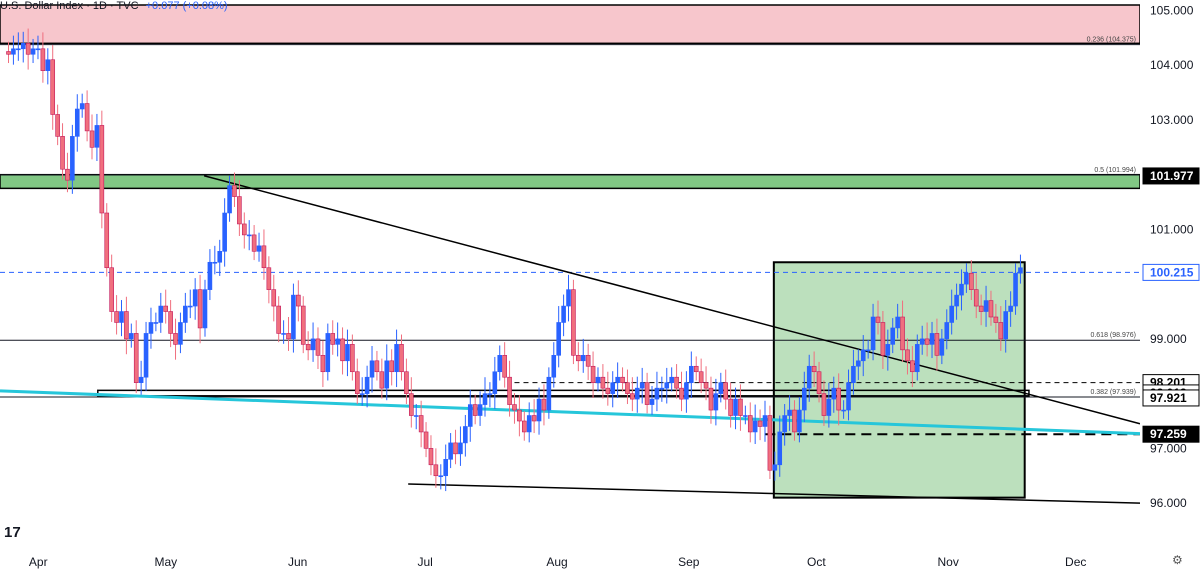 Image resolution: width=1200 pixels, height=573 pixels. Describe the element at coordinates (1168, 434) in the screenshot. I see `price-label: 97.259` at that location.